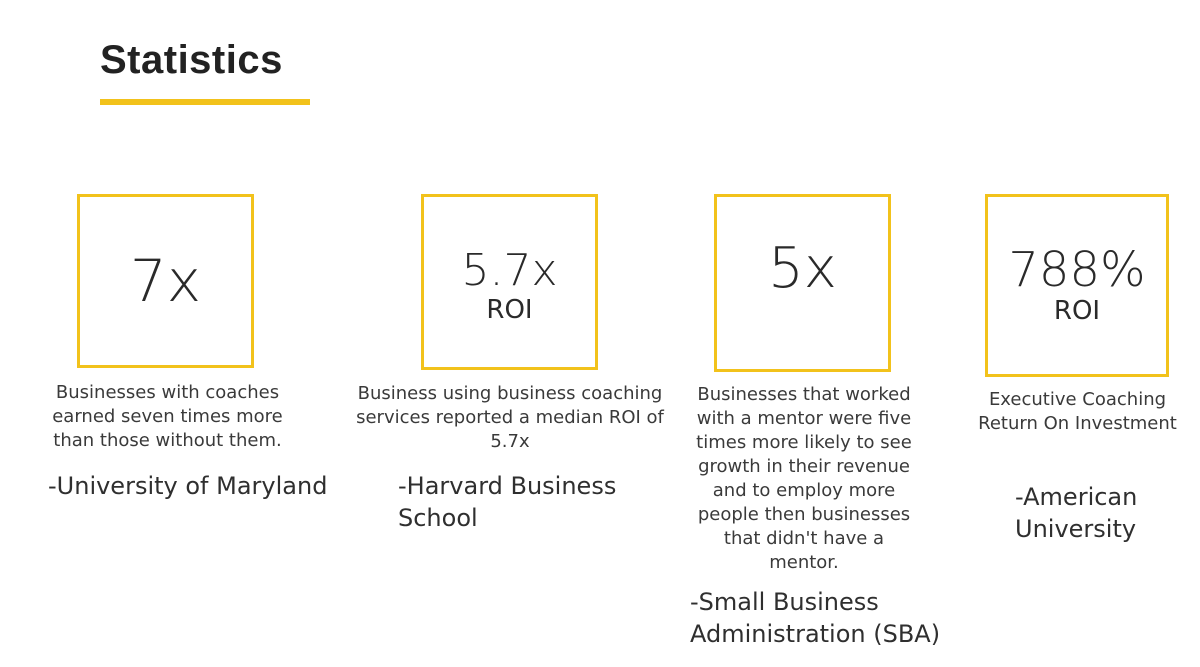  What do you see at coordinates (1077, 411) in the screenshot?
I see `stat-description-4: Executive Coaching Return On Investment` at bounding box center [1077, 411].